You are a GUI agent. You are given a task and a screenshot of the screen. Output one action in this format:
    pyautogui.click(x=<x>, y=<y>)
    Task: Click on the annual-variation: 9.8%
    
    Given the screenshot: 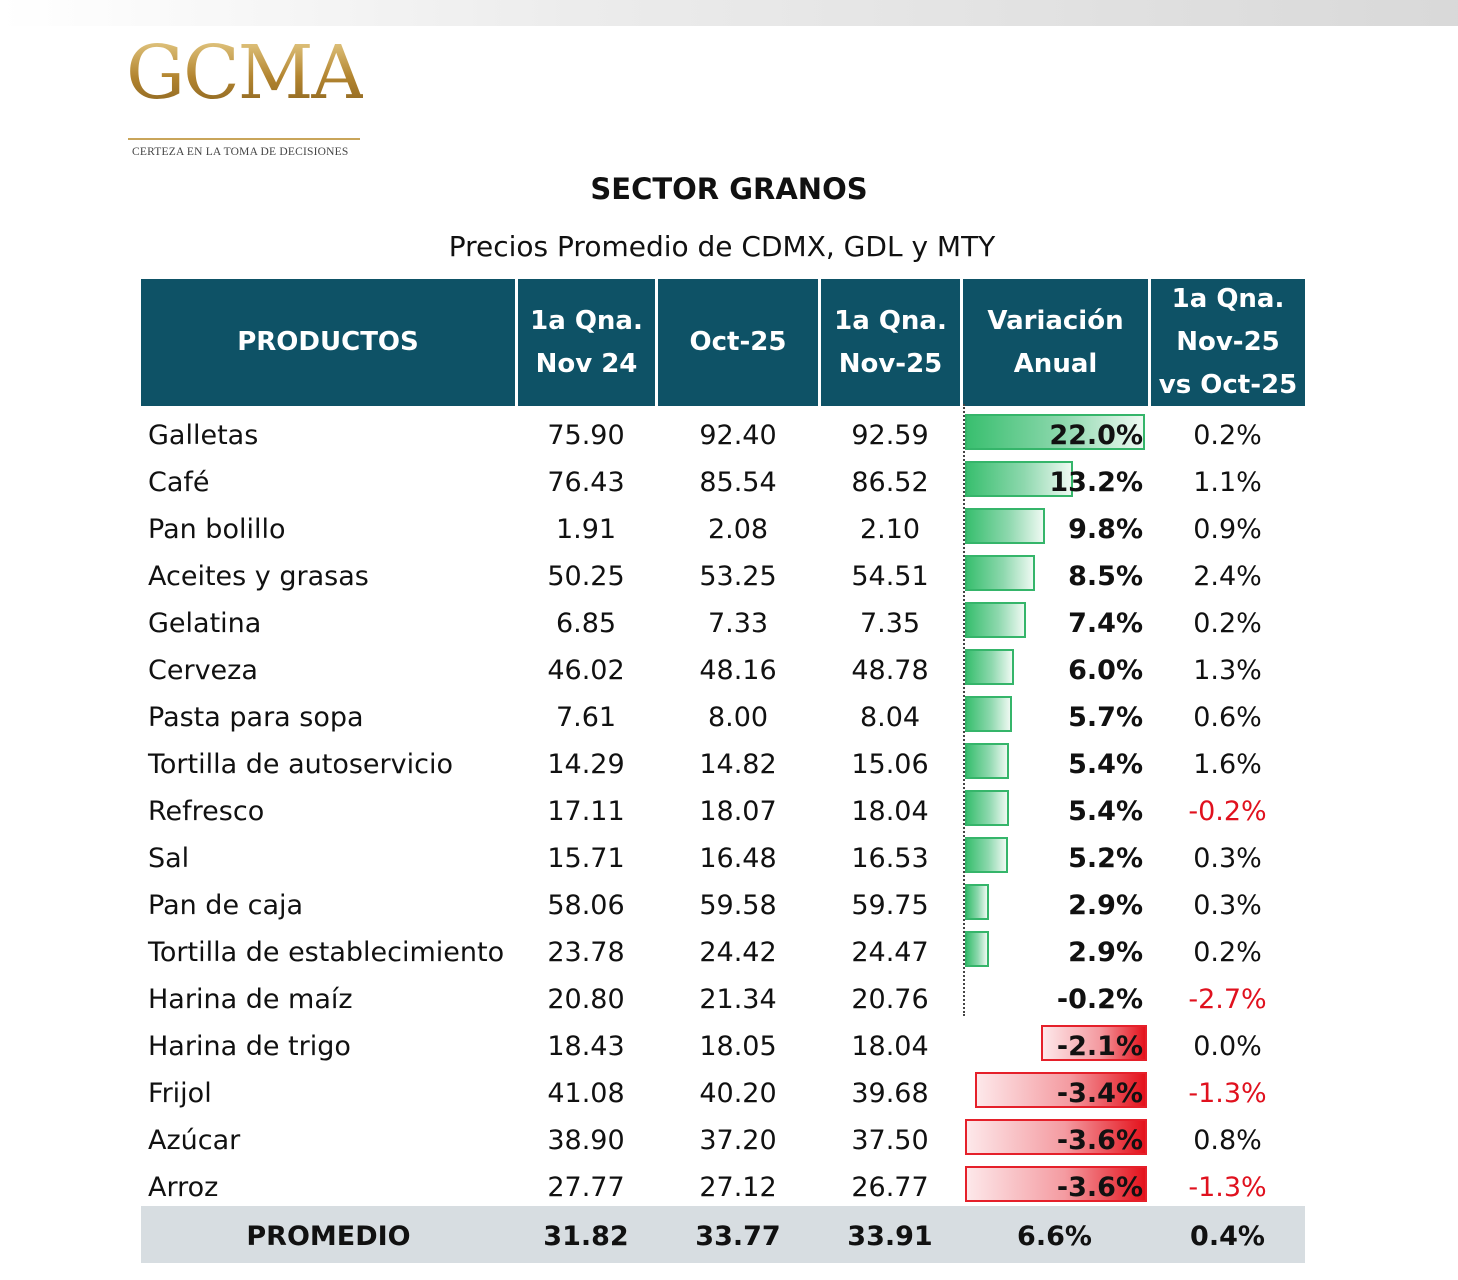 What is the action you would take?
    pyautogui.click(x=1105, y=529)
    